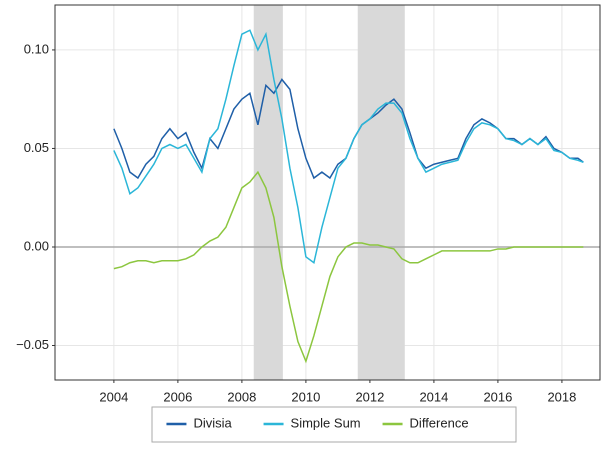  What do you see at coordinates (369, 396) in the screenshot?
I see `x-tick-label: 2012` at bounding box center [369, 396].